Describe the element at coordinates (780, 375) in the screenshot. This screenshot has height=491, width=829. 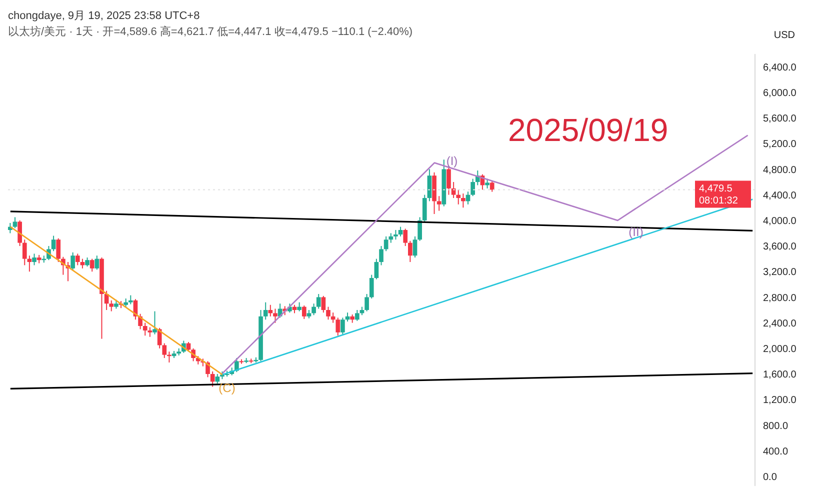
I see `y-tick-label: 1,600.0` at that location.